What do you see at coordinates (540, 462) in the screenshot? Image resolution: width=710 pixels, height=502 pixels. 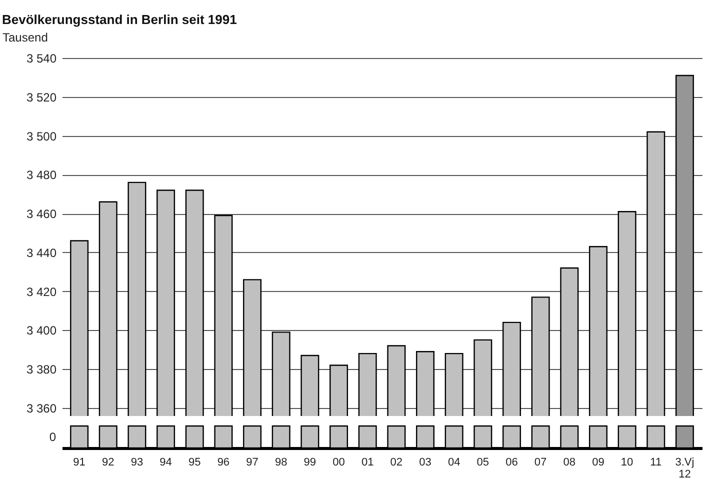 I see `x-tick-label: 07` at bounding box center [540, 462].